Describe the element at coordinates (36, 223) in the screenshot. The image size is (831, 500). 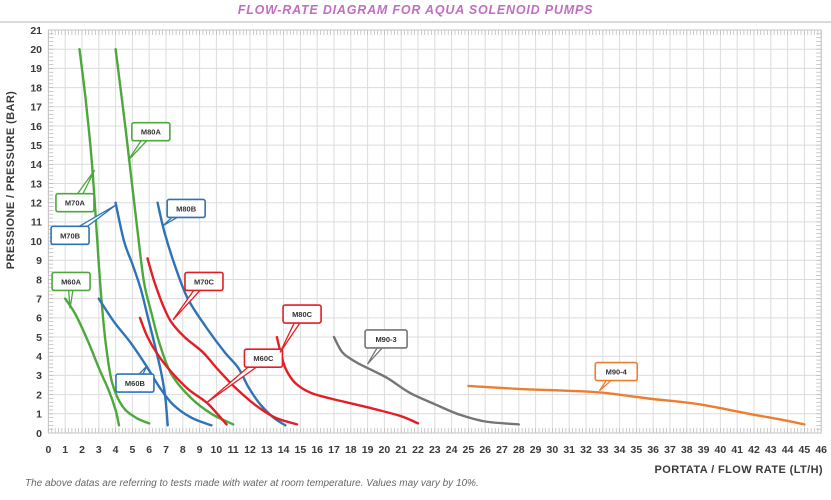
I see `y-tick-label: 11` at that location.